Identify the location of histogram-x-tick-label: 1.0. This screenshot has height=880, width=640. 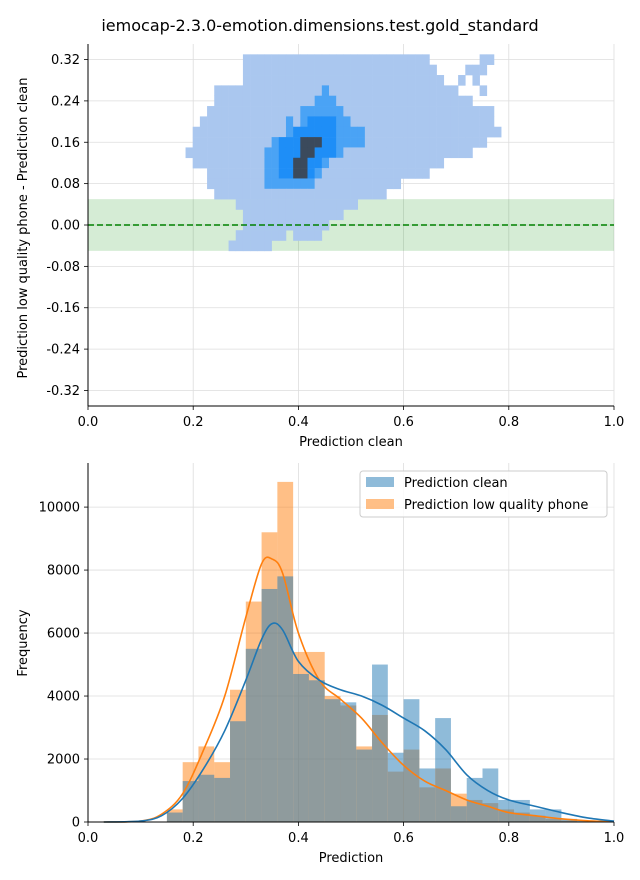
(614, 838).